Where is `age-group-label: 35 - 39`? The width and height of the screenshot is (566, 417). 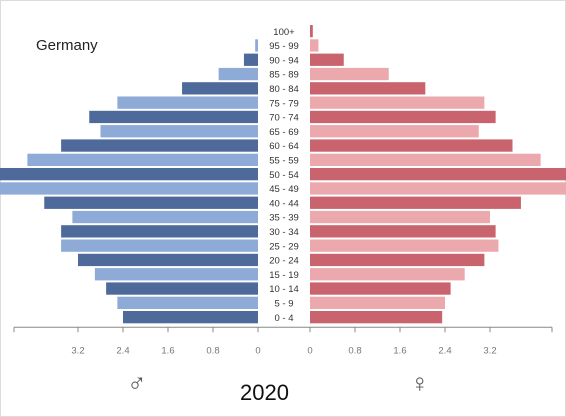 age-group-label: 35 - 39 is located at coordinates (284, 218).